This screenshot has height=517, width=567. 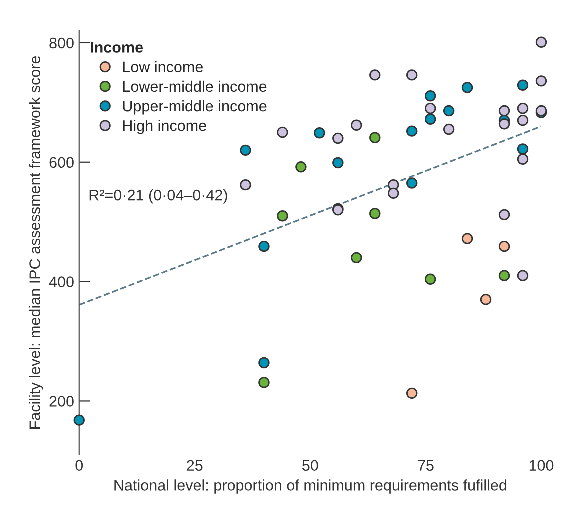 I want to click on y-tick-label: 400, so click(x=61, y=282).